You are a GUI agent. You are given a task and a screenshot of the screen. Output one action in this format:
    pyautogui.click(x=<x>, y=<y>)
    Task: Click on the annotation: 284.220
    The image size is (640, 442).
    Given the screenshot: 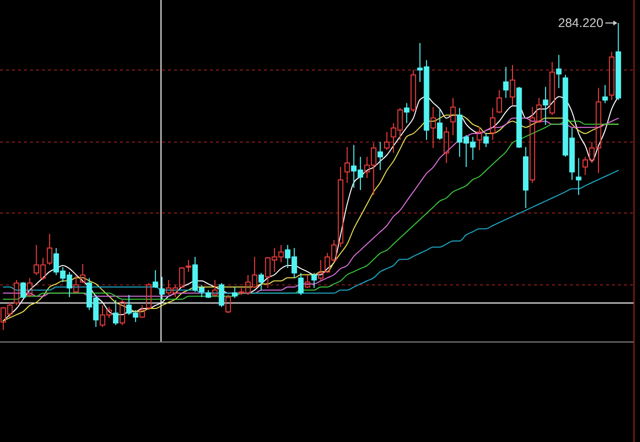 What is the action you would take?
    pyautogui.click(x=581, y=23)
    